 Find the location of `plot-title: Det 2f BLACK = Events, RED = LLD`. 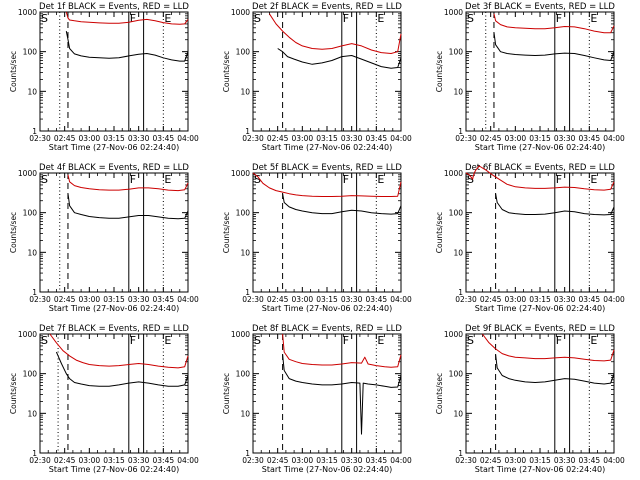

plot-title: Det 2f BLACK = Events, RED = LLD is located at coordinates (327, 7).